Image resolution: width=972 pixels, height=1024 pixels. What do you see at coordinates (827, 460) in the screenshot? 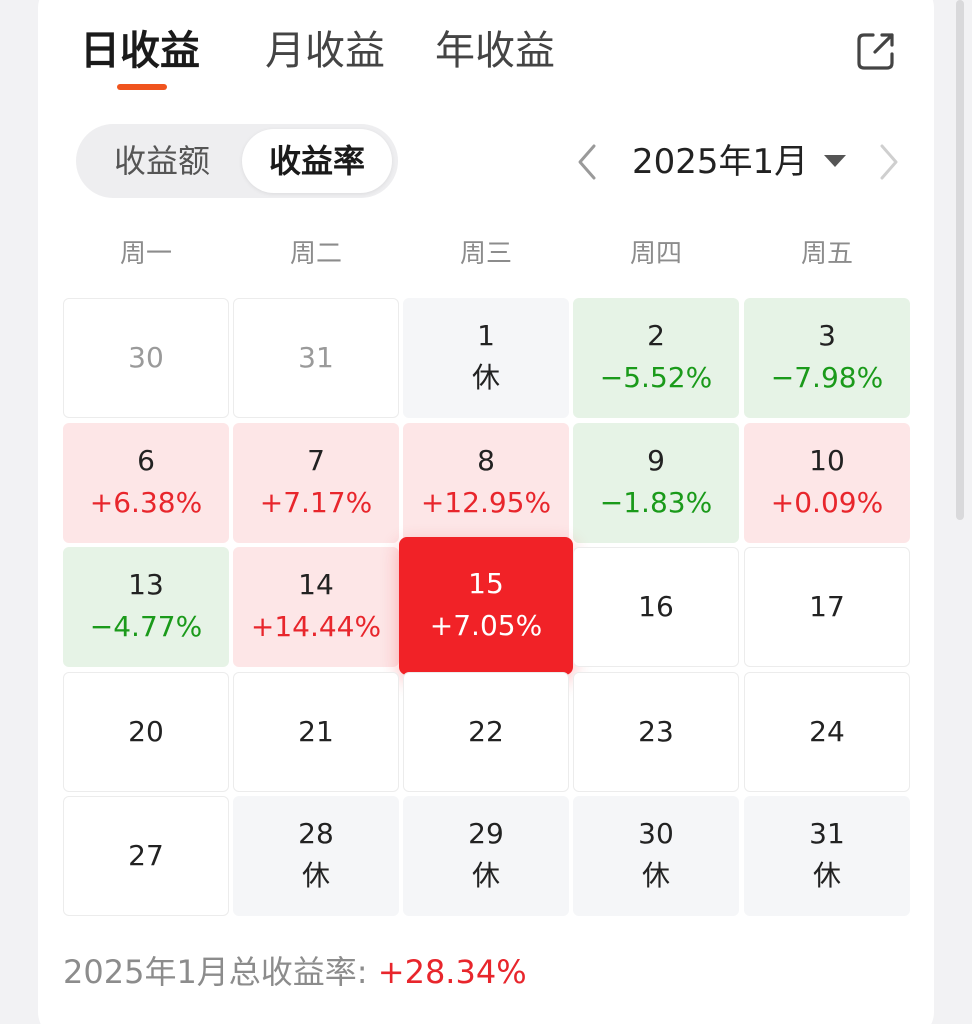
I see `day-number: 10` at bounding box center [827, 460].